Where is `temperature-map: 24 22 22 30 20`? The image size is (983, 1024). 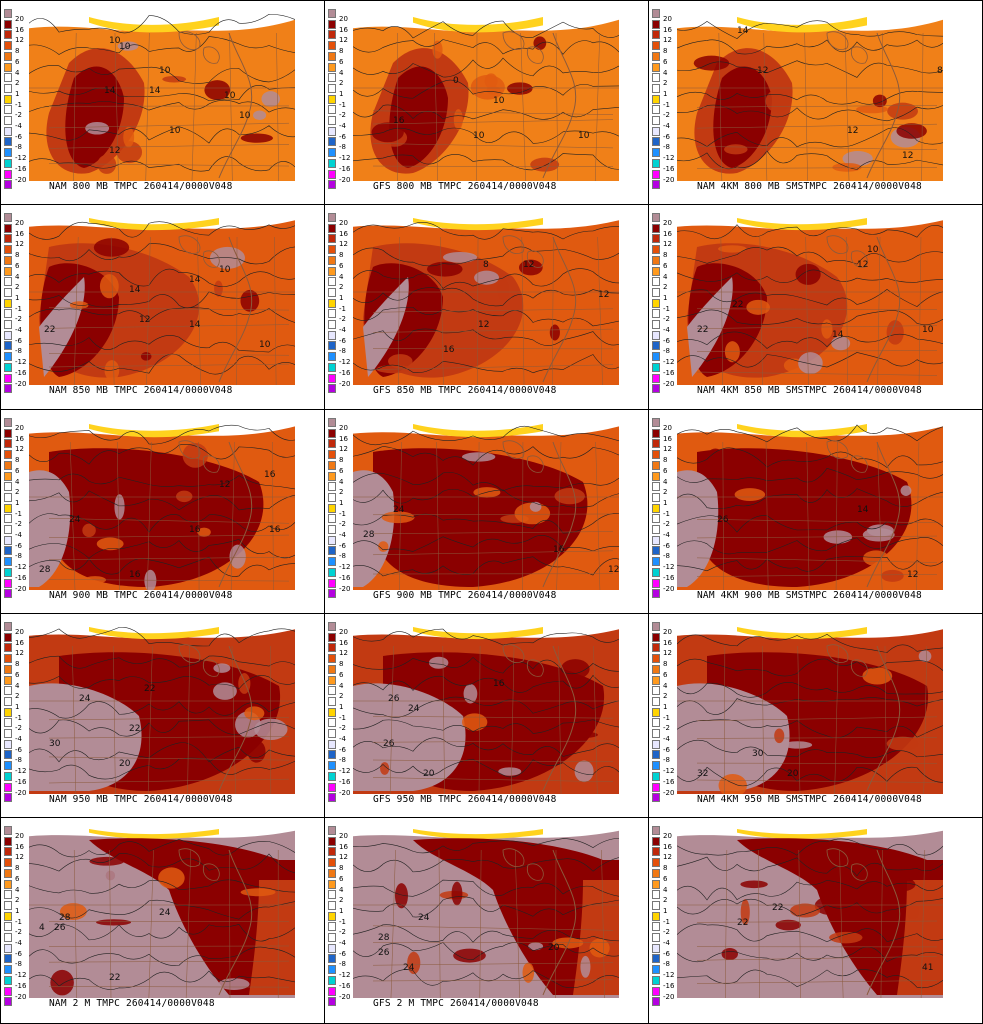
temperature-map: 24 22 22 30 20 is located at coordinates (162, 705).